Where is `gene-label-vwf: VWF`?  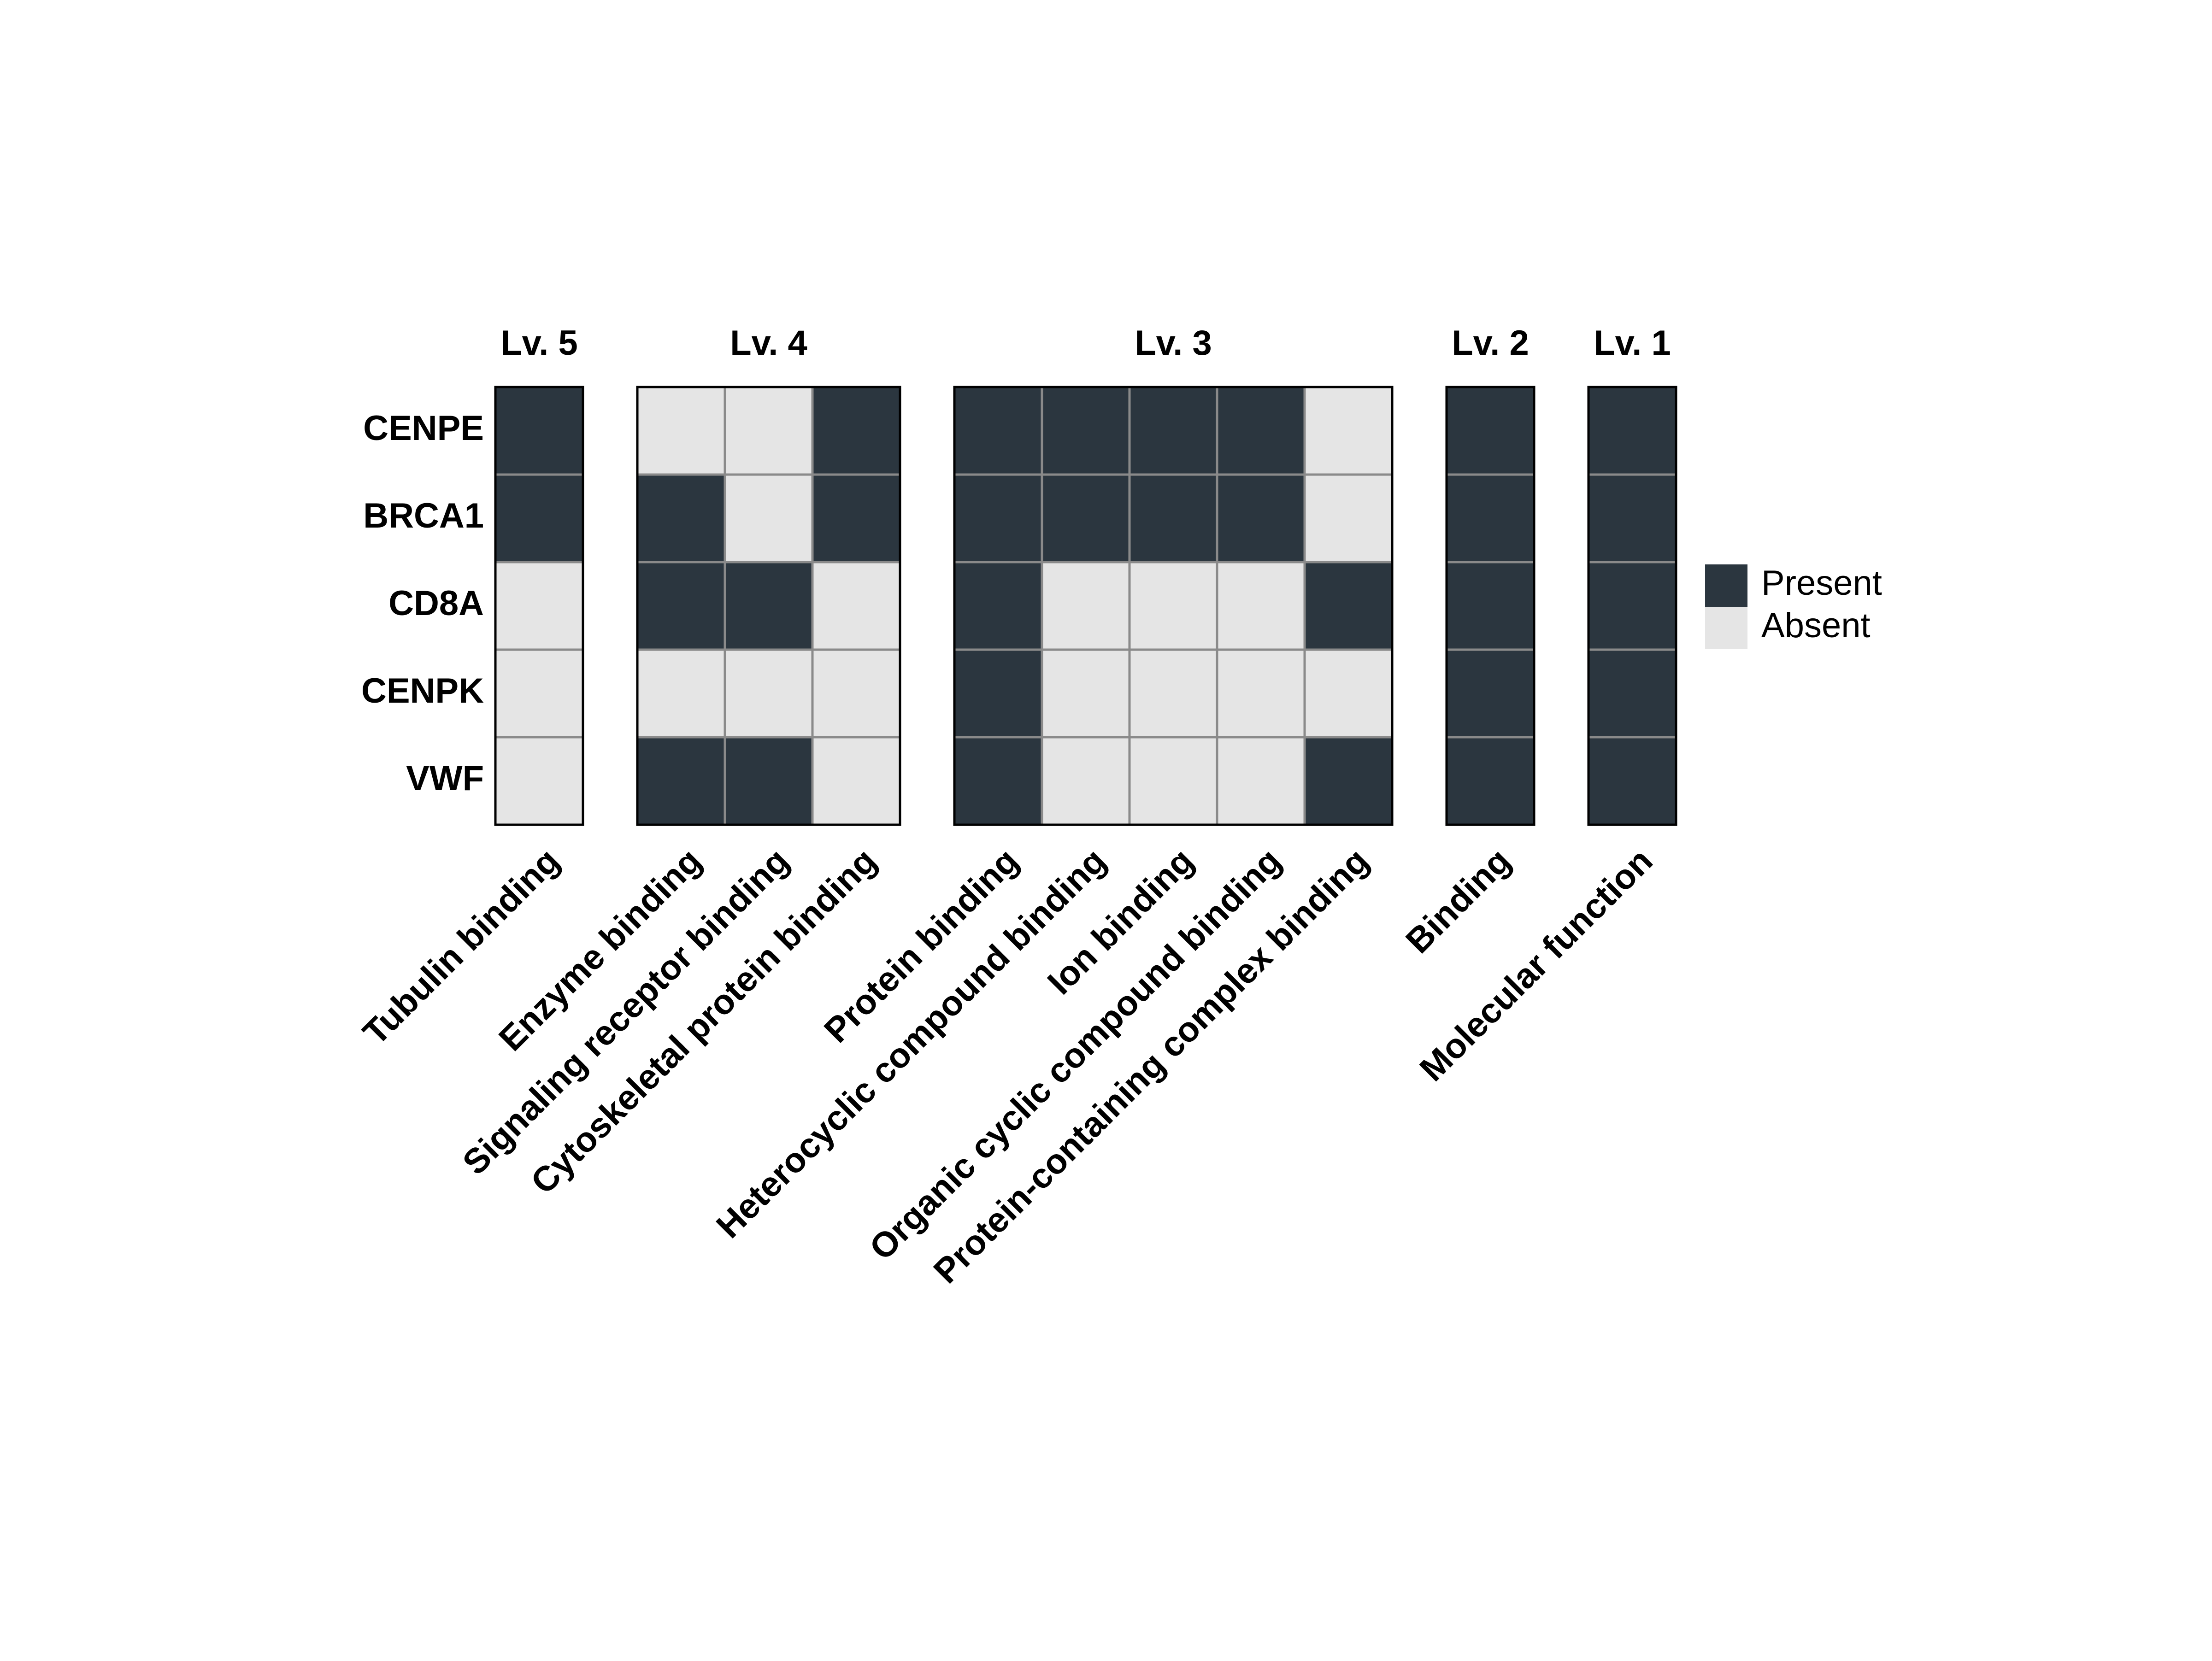 gene-label-vwf: VWF is located at coordinates (445, 778).